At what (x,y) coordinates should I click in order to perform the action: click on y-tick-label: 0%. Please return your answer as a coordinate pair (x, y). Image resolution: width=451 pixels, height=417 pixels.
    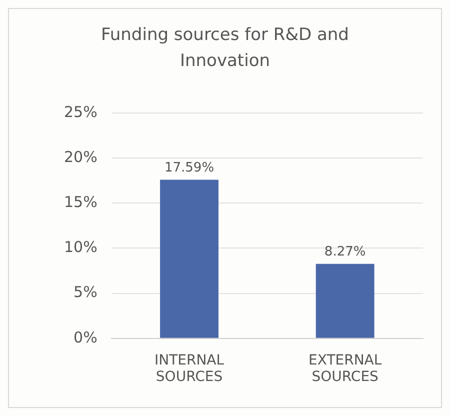
    Looking at the image, I should click on (86, 337).